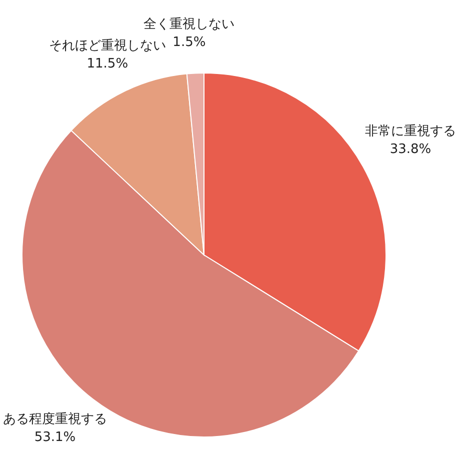 Image resolution: width=459 pixels, height=452 pixels. I want to click on data-label: 33.8%, so click(411, 149).